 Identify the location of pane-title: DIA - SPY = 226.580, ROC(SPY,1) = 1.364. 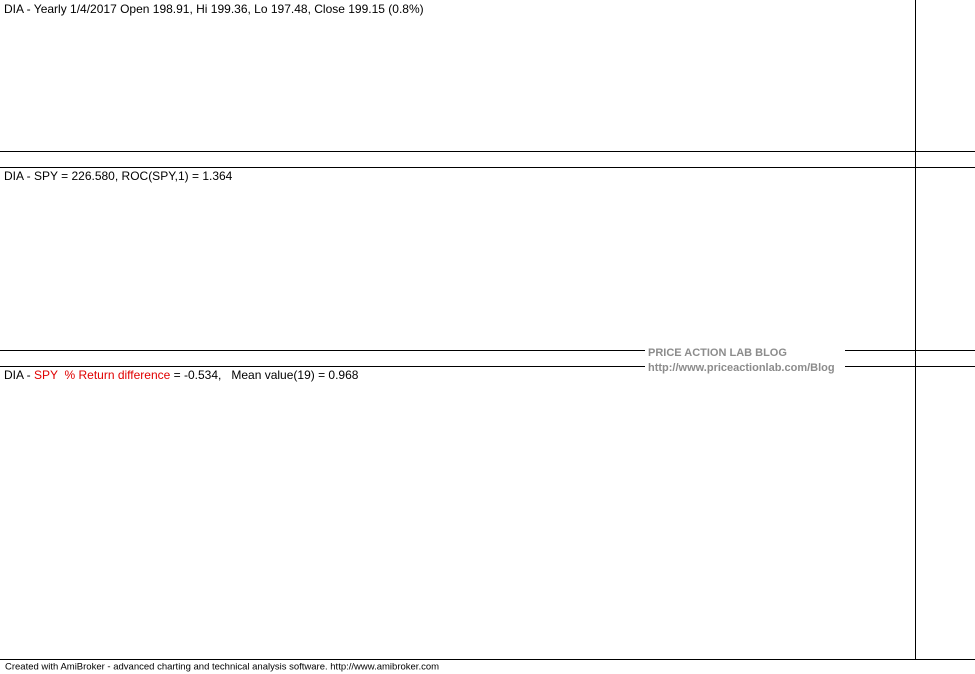
(118, 176).